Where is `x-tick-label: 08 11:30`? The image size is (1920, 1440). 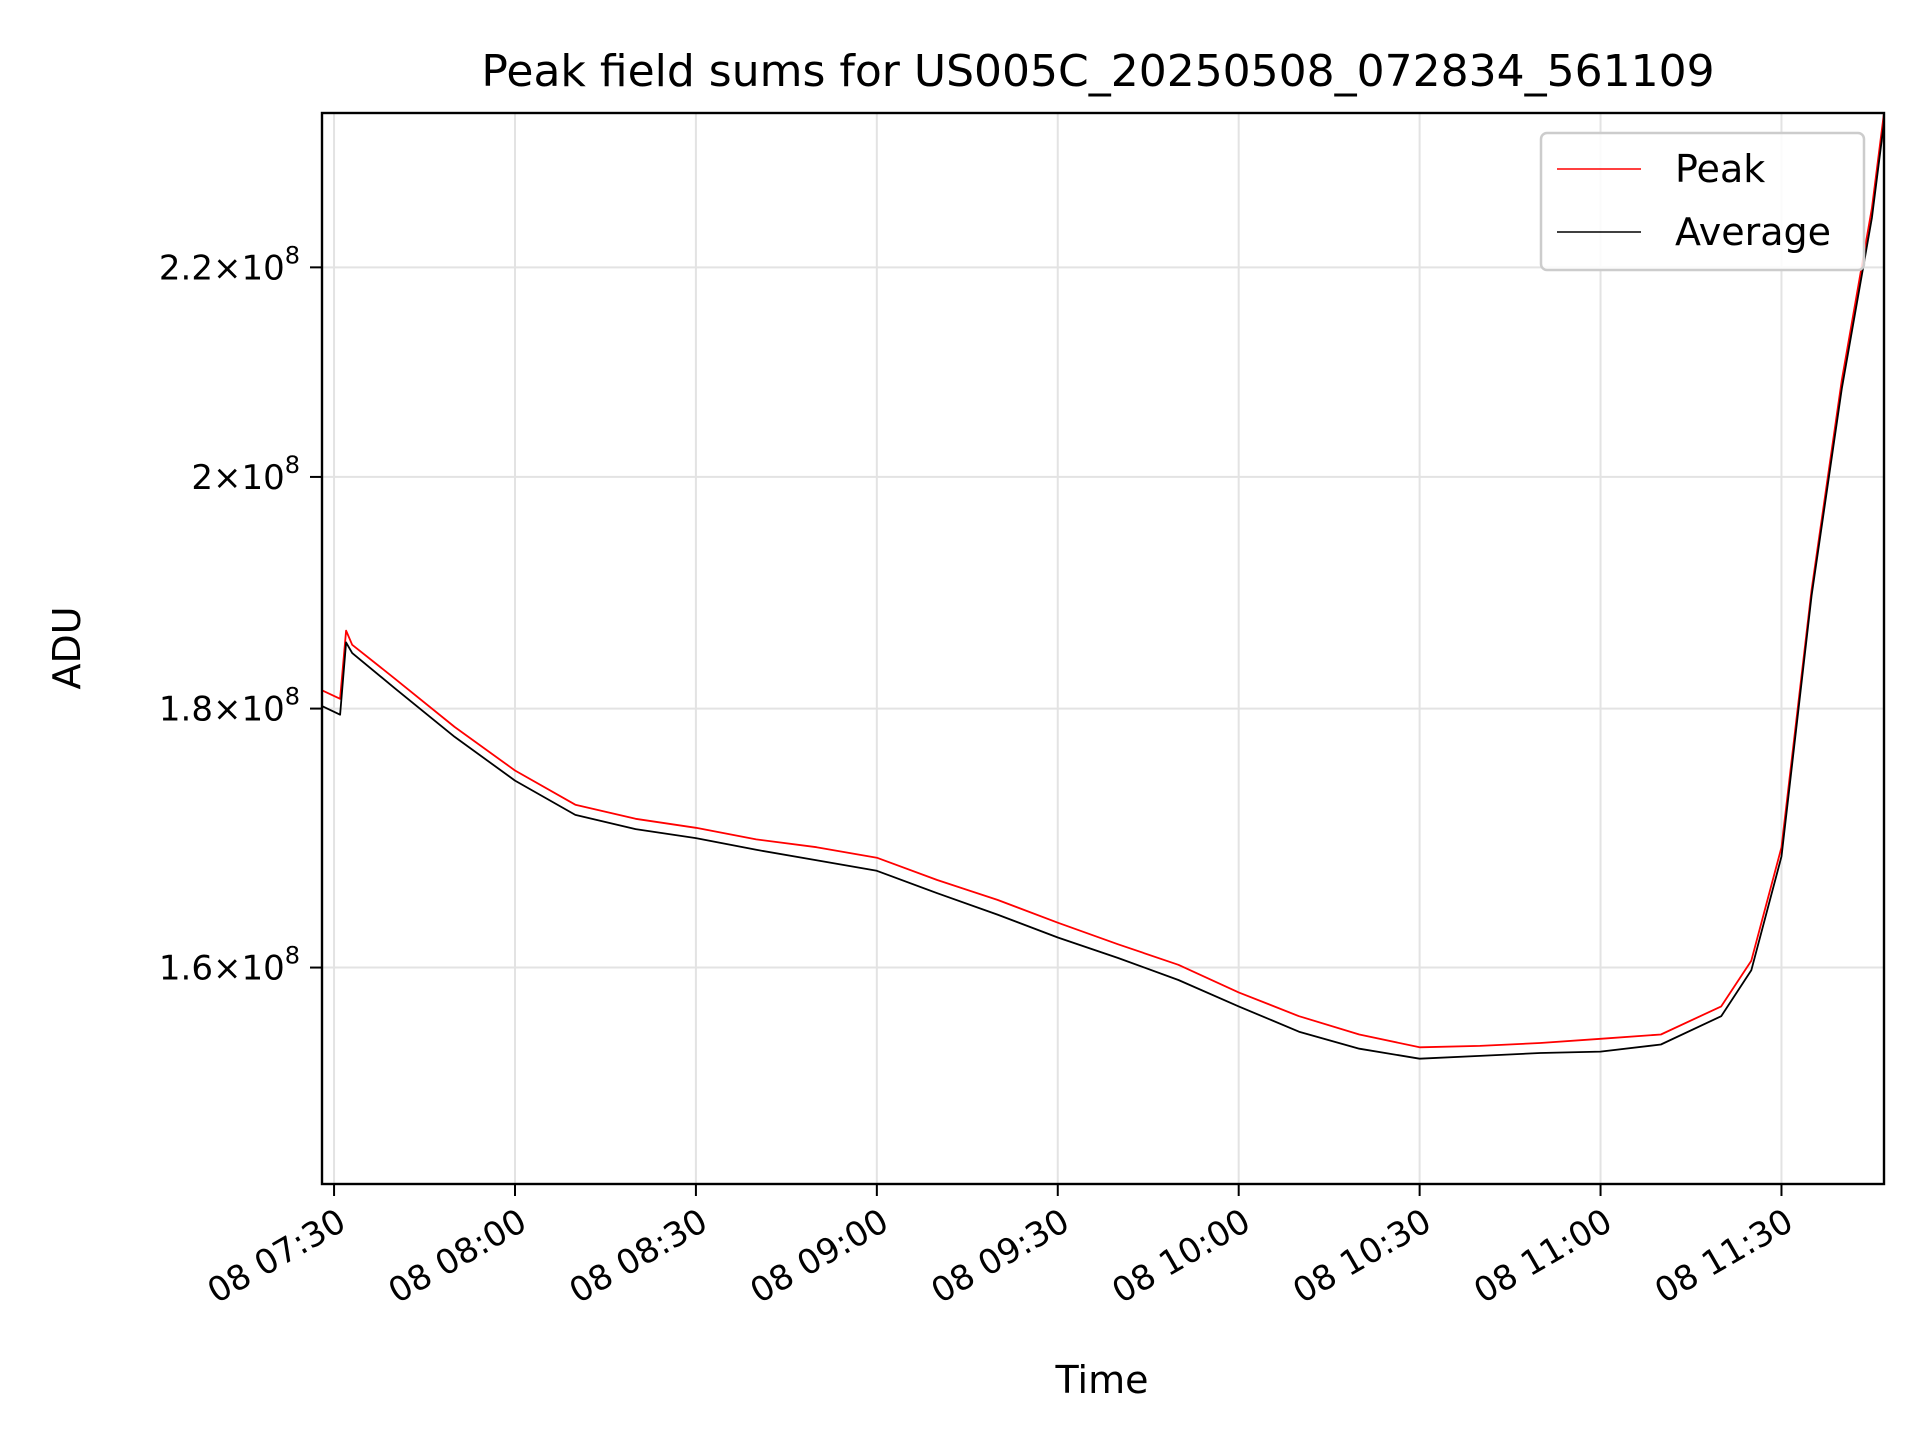
x-tick-label: 08 11:30 is located at coordinates (1724, 1256).